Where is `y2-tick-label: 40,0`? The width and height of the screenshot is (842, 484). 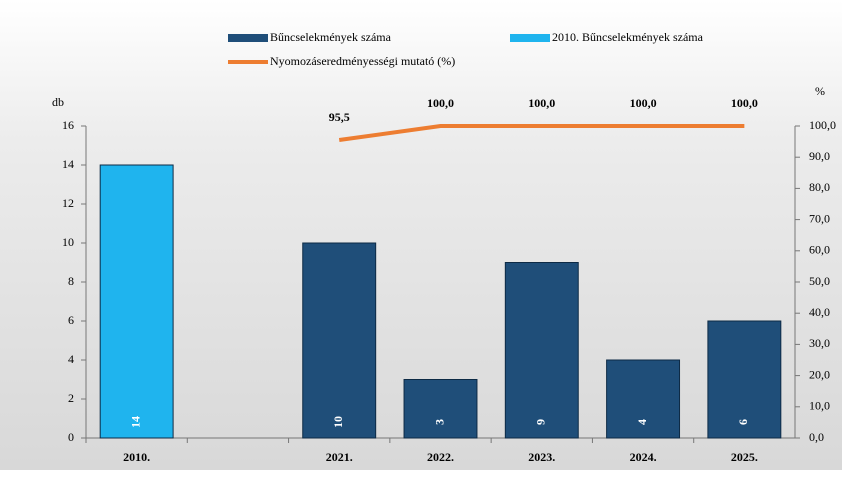
y2-tick-label: 40,0 is located at coordinates (819, 312).